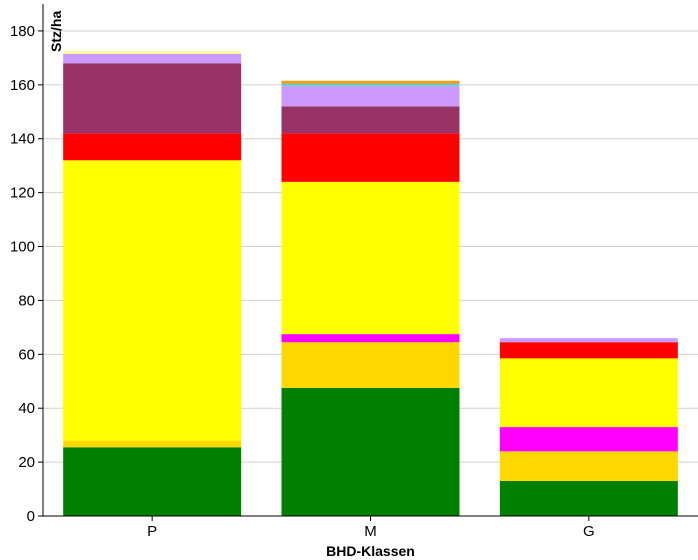 The image size is (698, 560). What do you see at coordinates (22, 31) in the screenshot?
I see `y-tick-label: 180` at bounding box center [22, 31].